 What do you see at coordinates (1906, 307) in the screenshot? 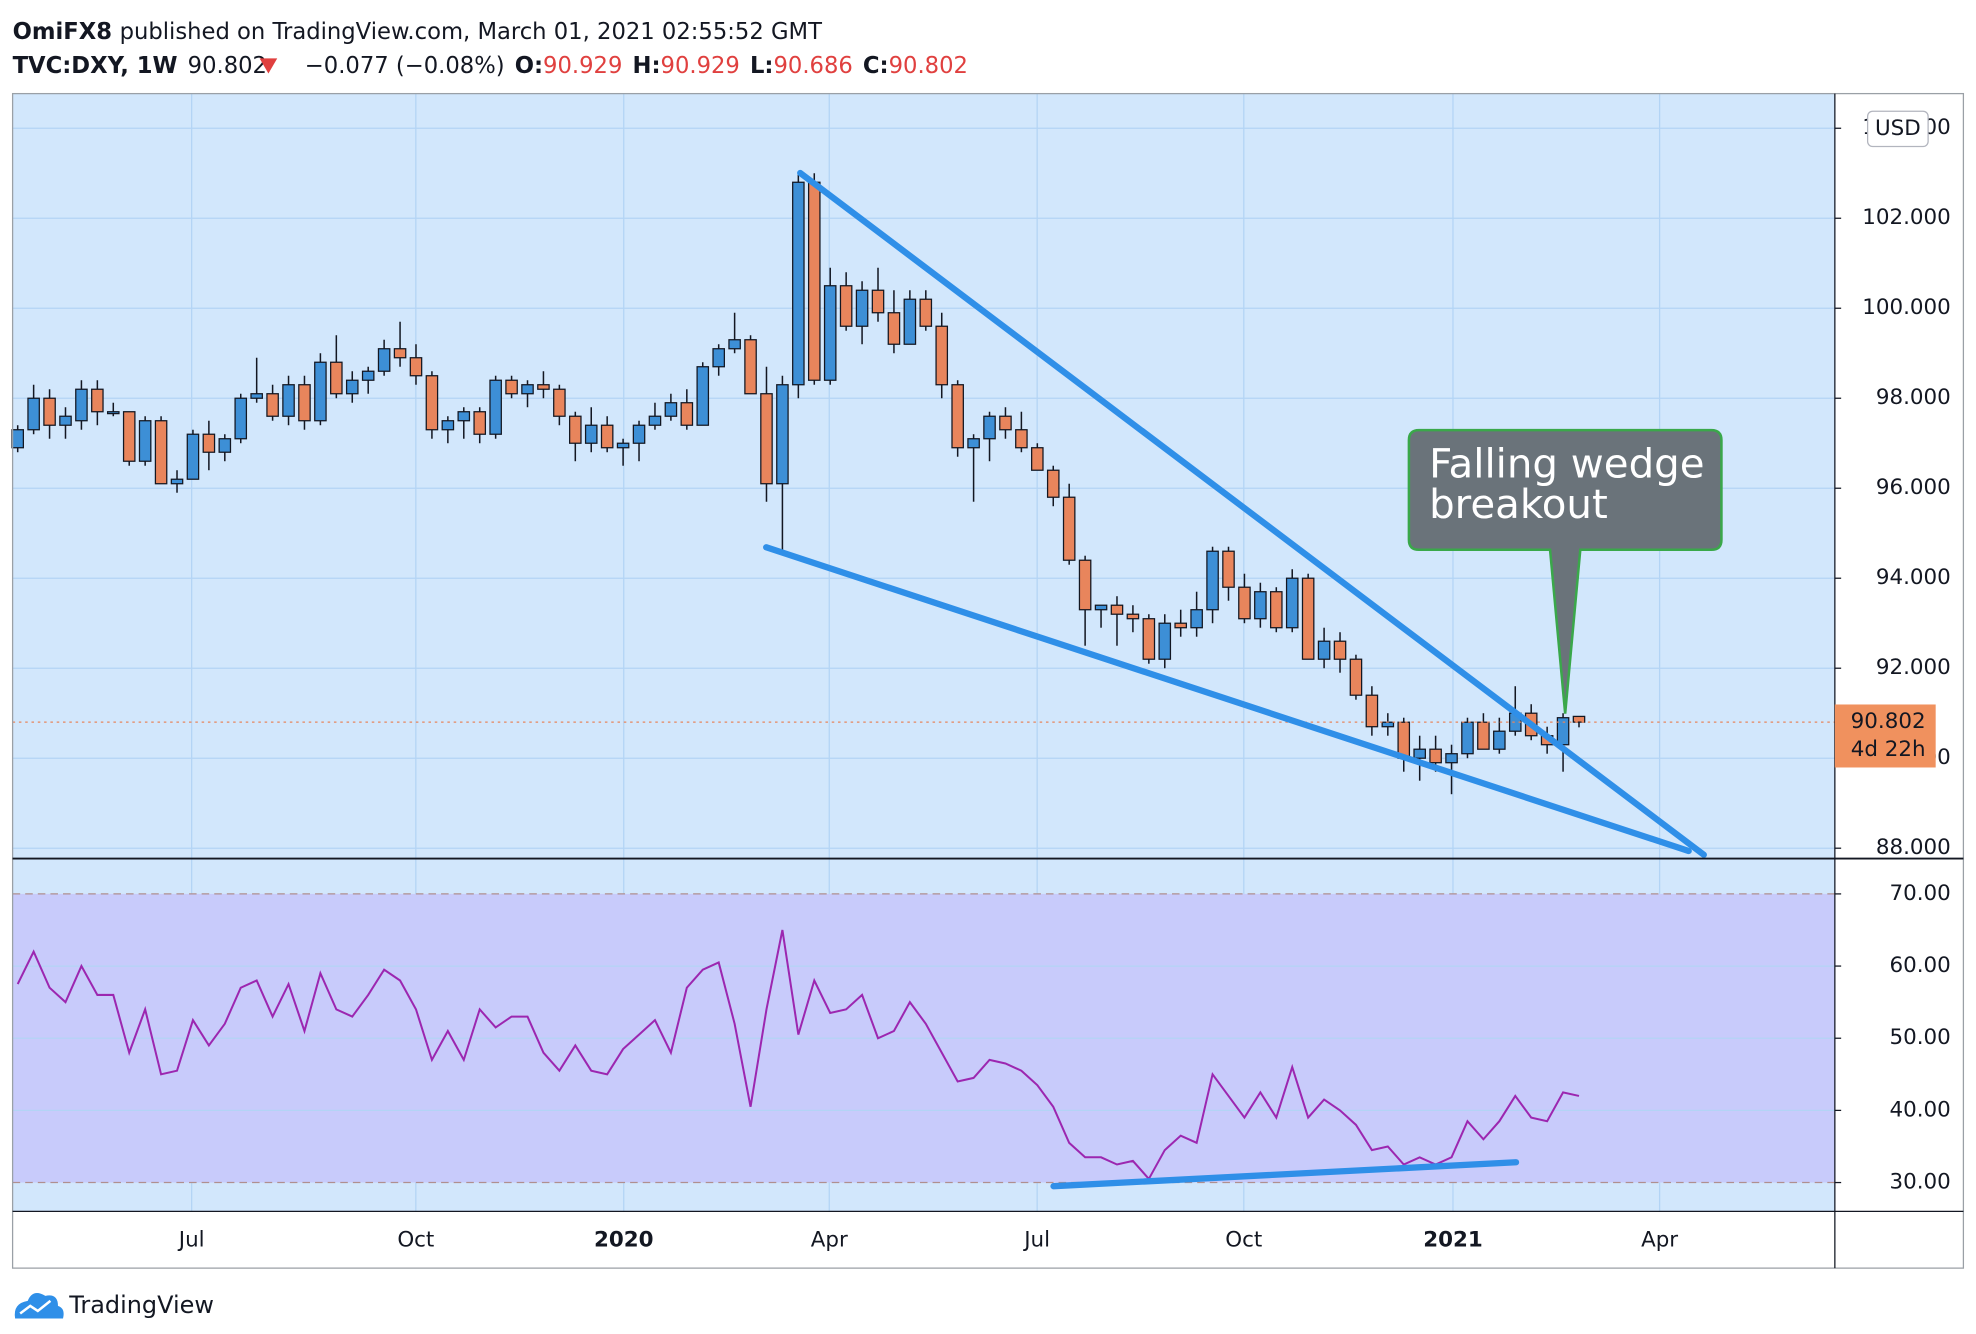
I see `y-tick-label: 100.000` at bounding box center [1906, 307].